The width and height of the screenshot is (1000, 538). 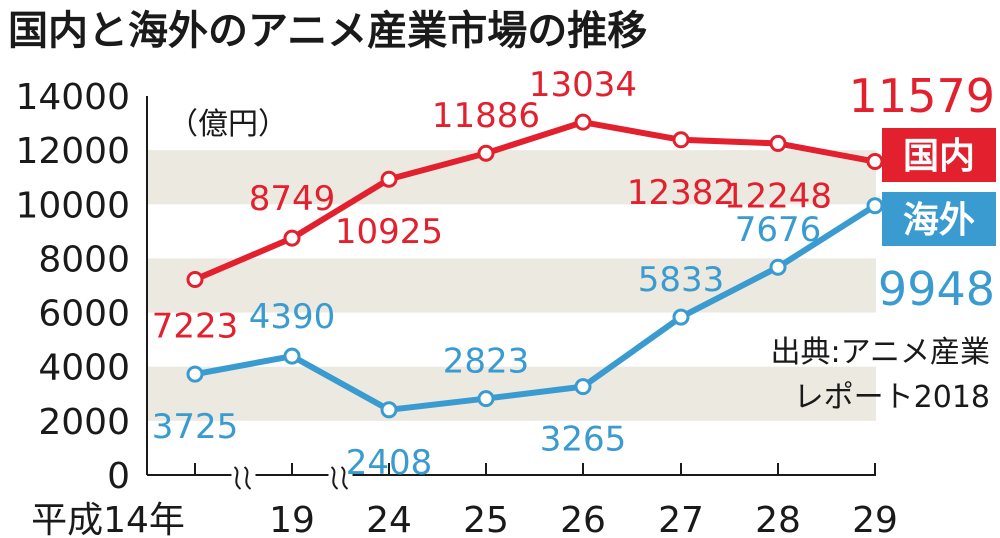 What do you see at coordinates (228, 124) in the screenshot?
I see `unit-label: （億円）` at bounding box center [228, 124].